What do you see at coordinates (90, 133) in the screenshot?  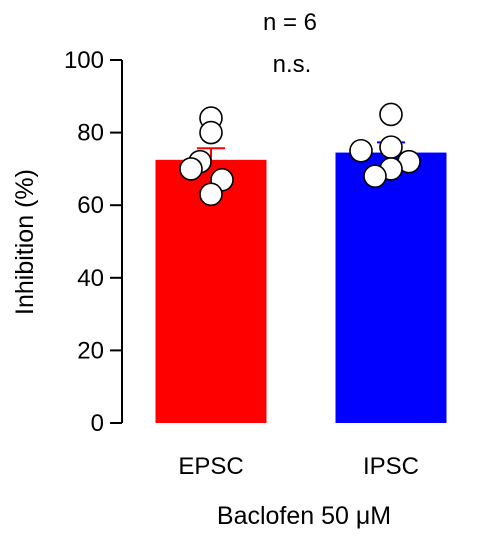 I see `y-tick-label: 80` at bounding box center [90, 133].